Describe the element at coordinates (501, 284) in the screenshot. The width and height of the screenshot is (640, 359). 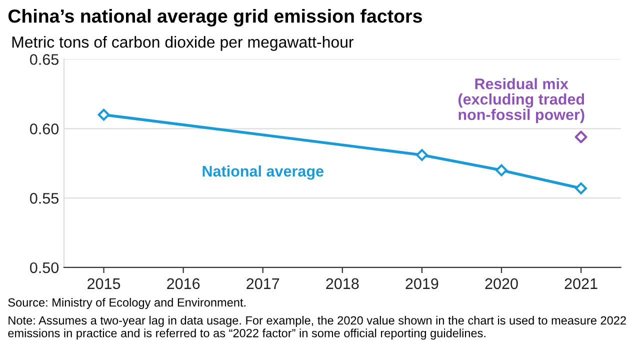
I see `x-tick-label: 2020` at that location.